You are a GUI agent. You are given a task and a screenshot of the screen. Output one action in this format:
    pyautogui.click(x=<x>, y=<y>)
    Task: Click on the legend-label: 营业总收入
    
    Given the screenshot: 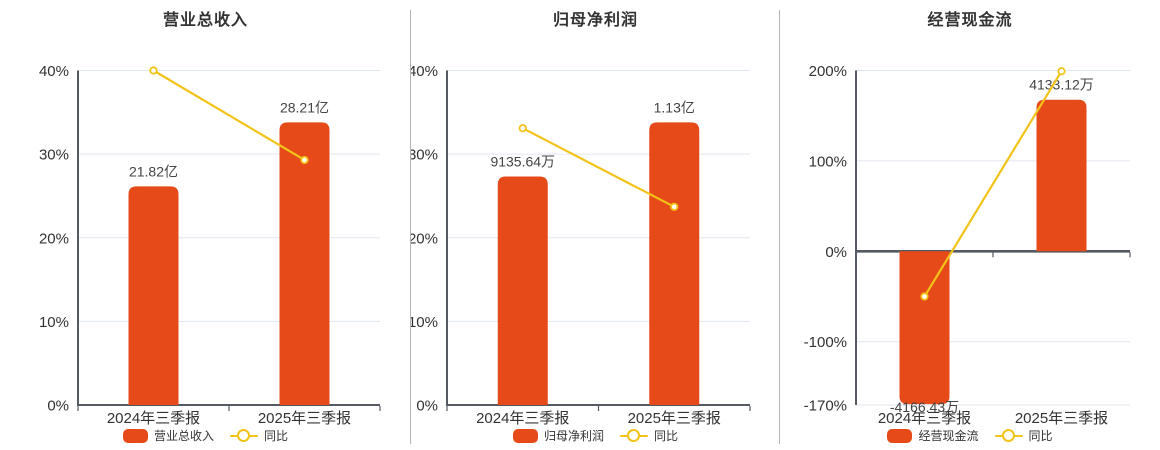 What is the action you would take?
    pyautogui.click(x=183, y=436)
    